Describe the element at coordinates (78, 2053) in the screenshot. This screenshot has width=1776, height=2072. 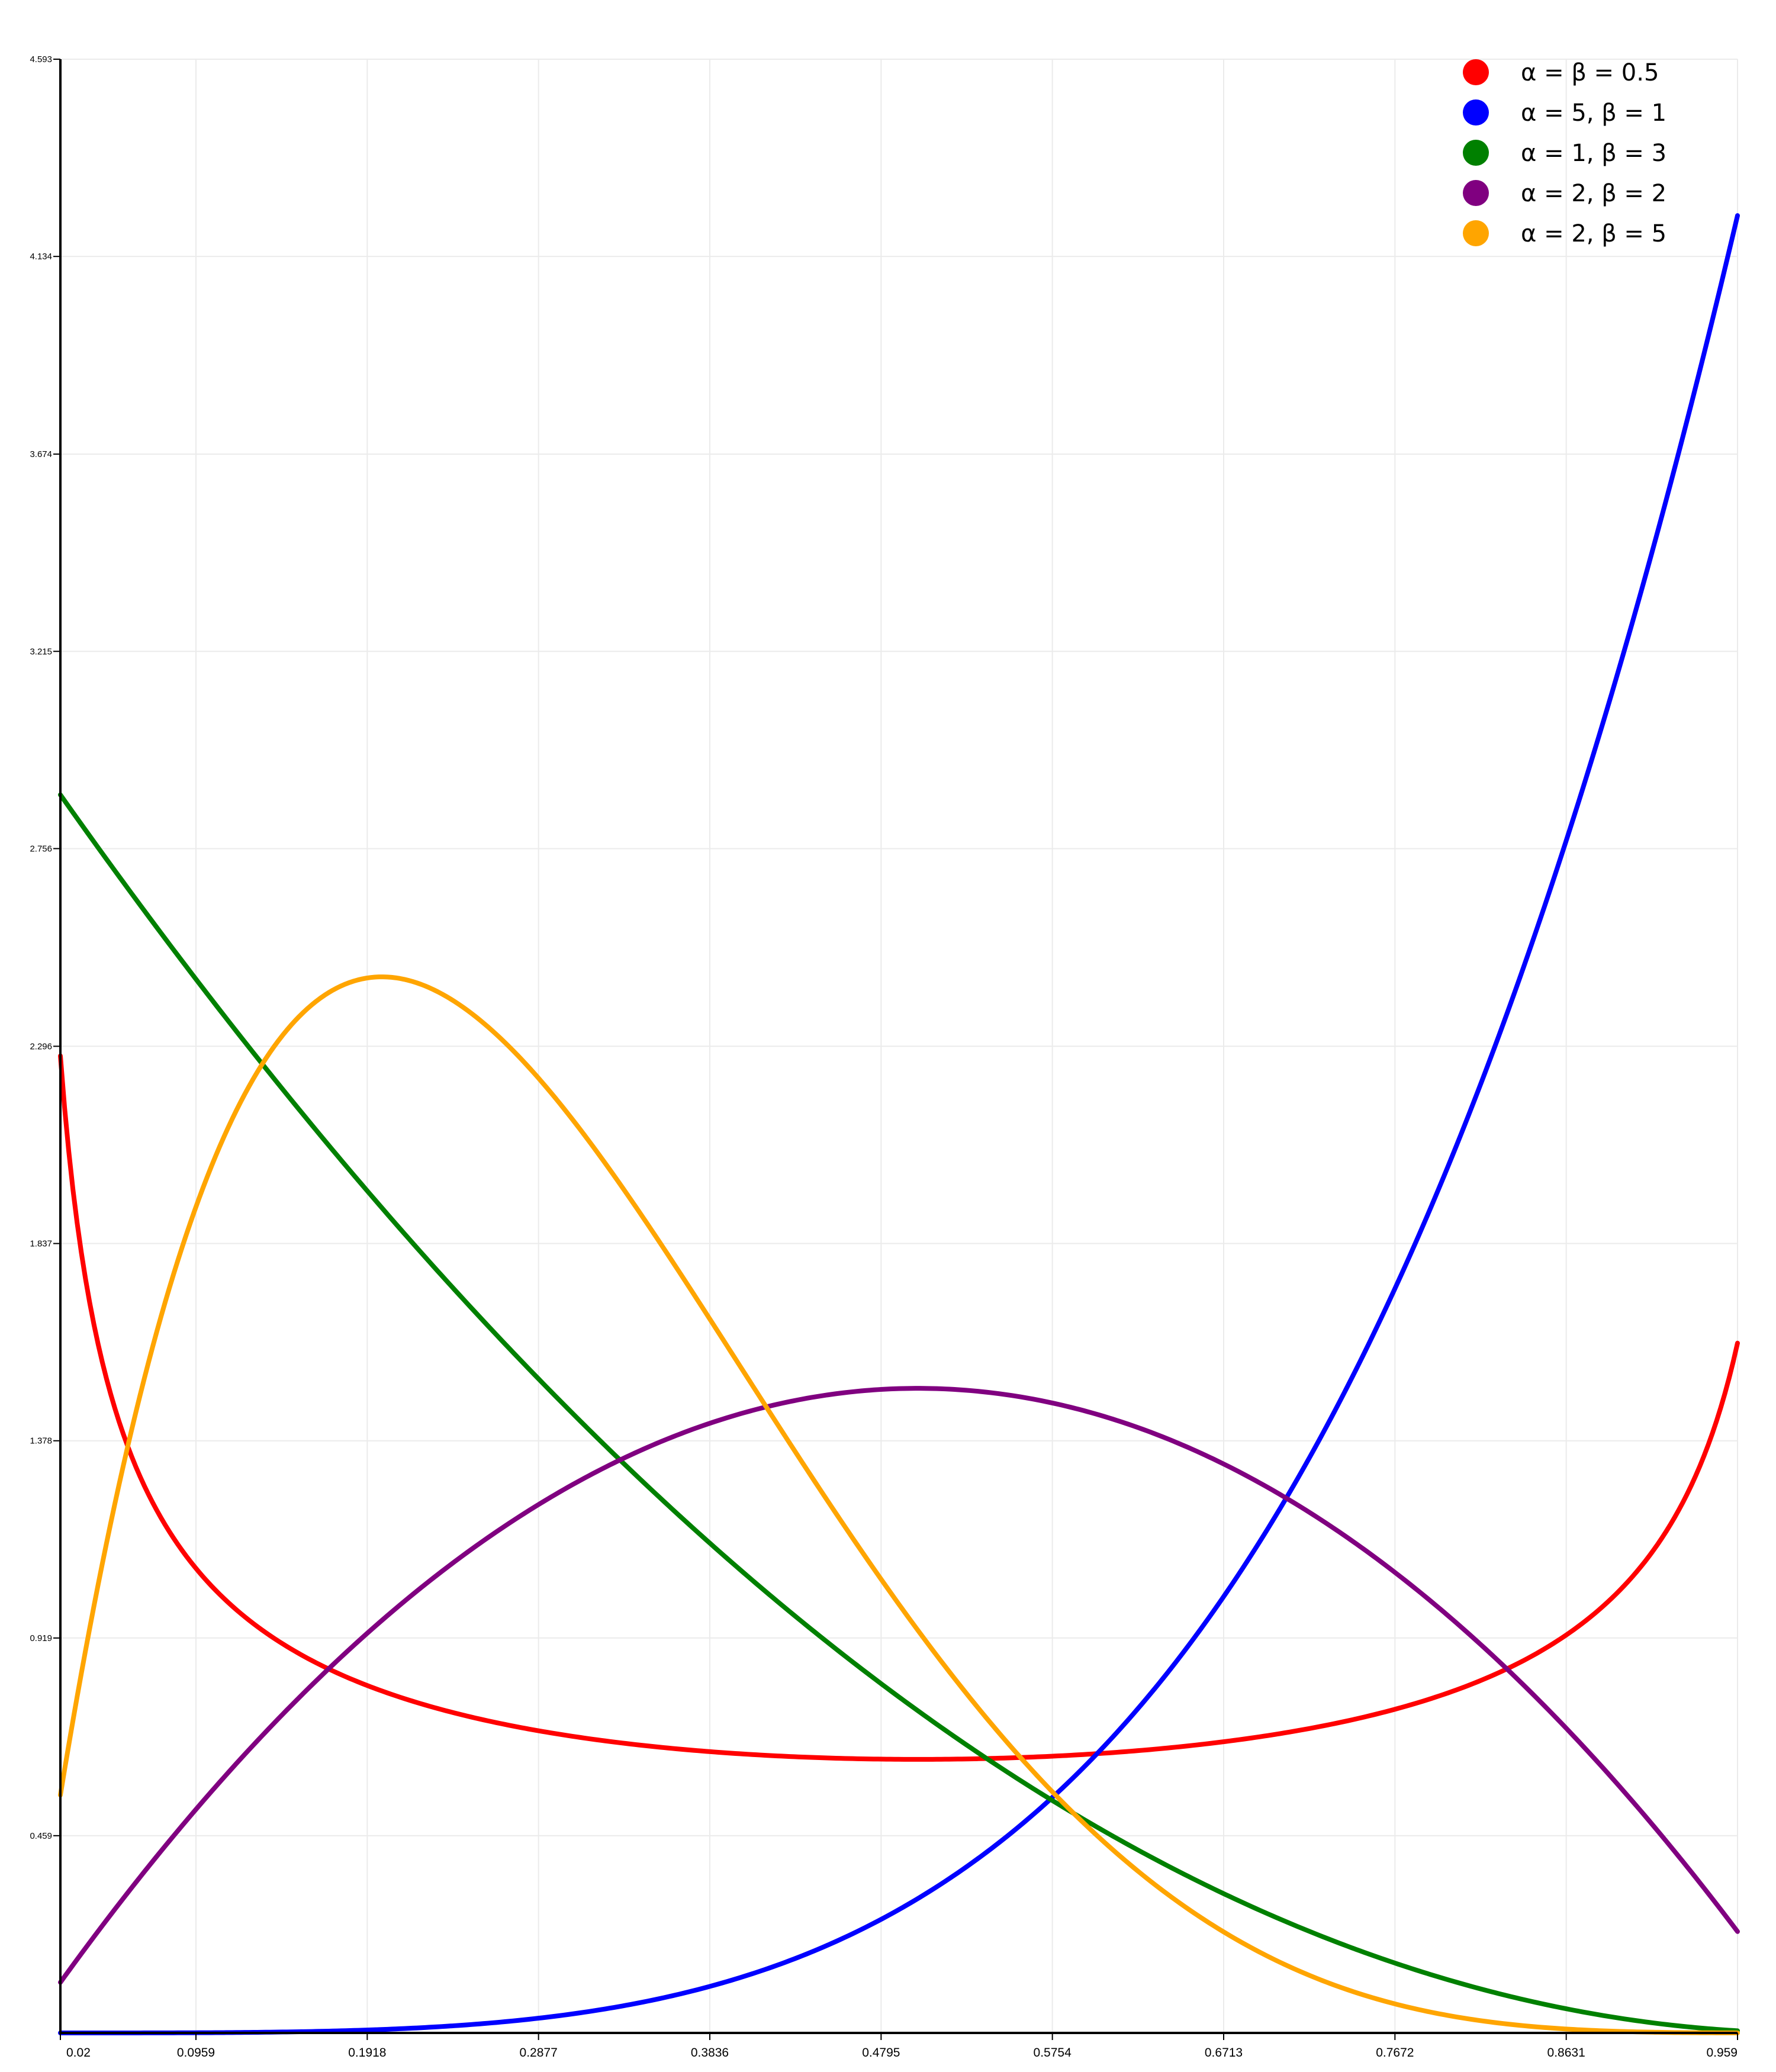
I see `x-tick-label: 0.02` at that location.